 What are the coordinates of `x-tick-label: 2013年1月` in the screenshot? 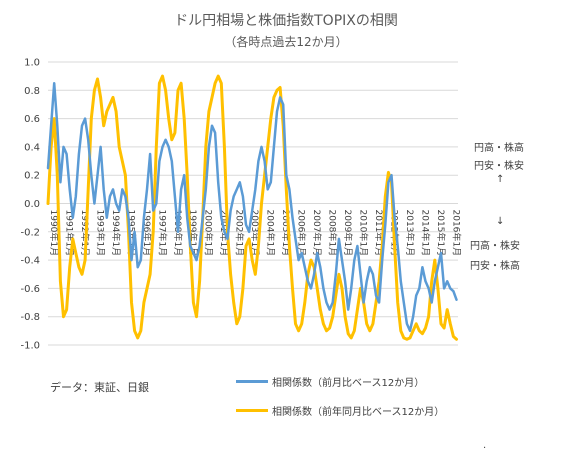 It's located at (410, 233).